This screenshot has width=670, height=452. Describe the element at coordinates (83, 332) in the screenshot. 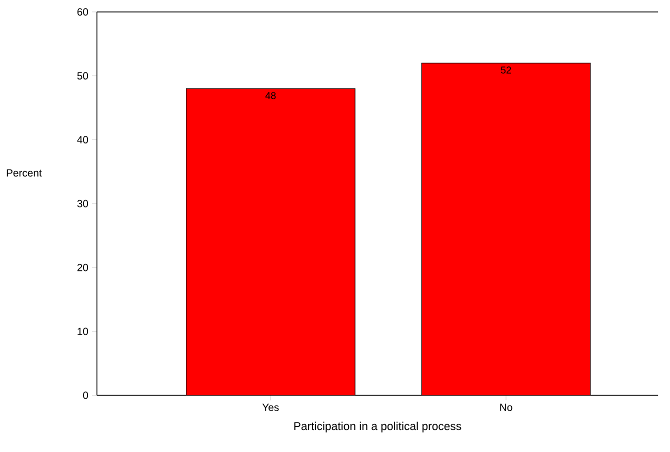

I see `y-tick-label: 10` at that location.